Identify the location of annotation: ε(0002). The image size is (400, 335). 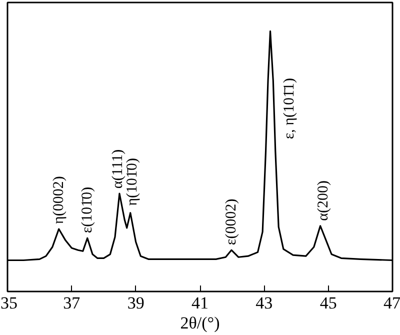
(231, 222).